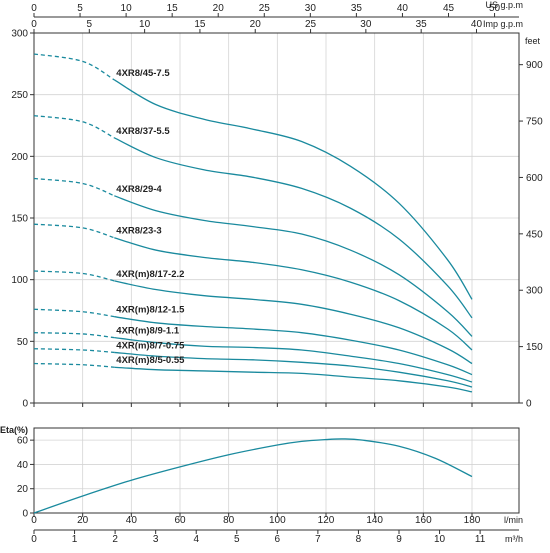  What do you see at coordinates (19, 157) in the screenshot?
I see `head-y-tick-label: 200` at bounding box center [19, 157].